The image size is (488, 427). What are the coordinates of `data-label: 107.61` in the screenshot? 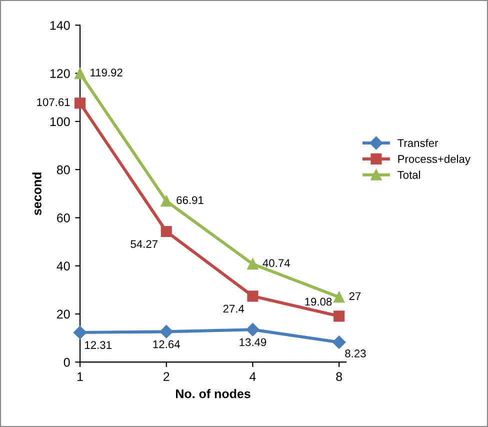 It's located at (53, 102).